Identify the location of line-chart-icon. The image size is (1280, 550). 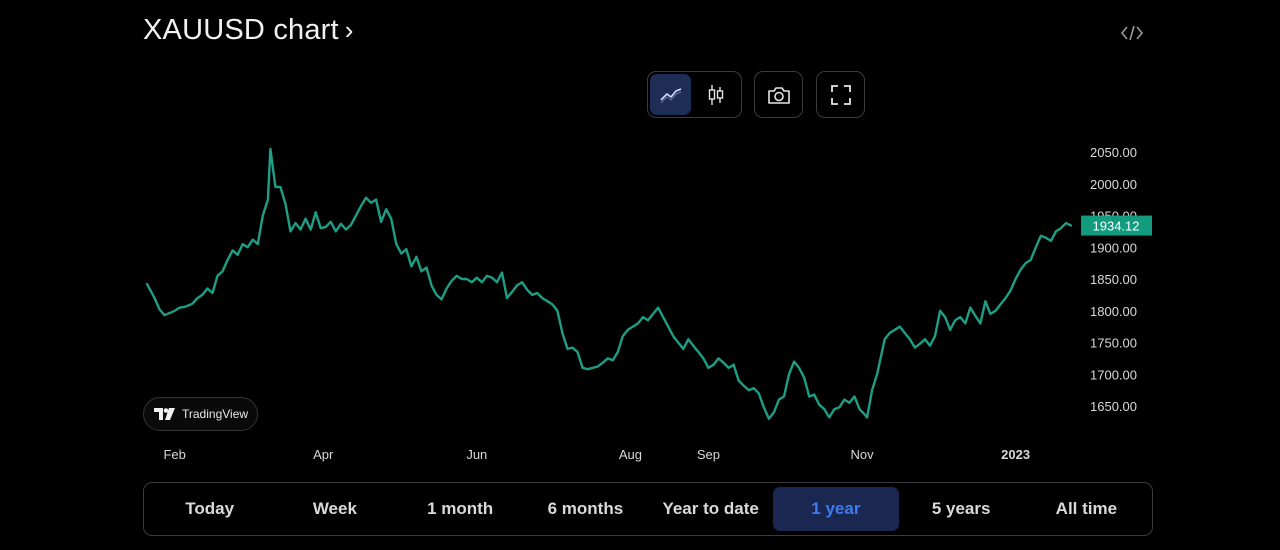
(670, 95).